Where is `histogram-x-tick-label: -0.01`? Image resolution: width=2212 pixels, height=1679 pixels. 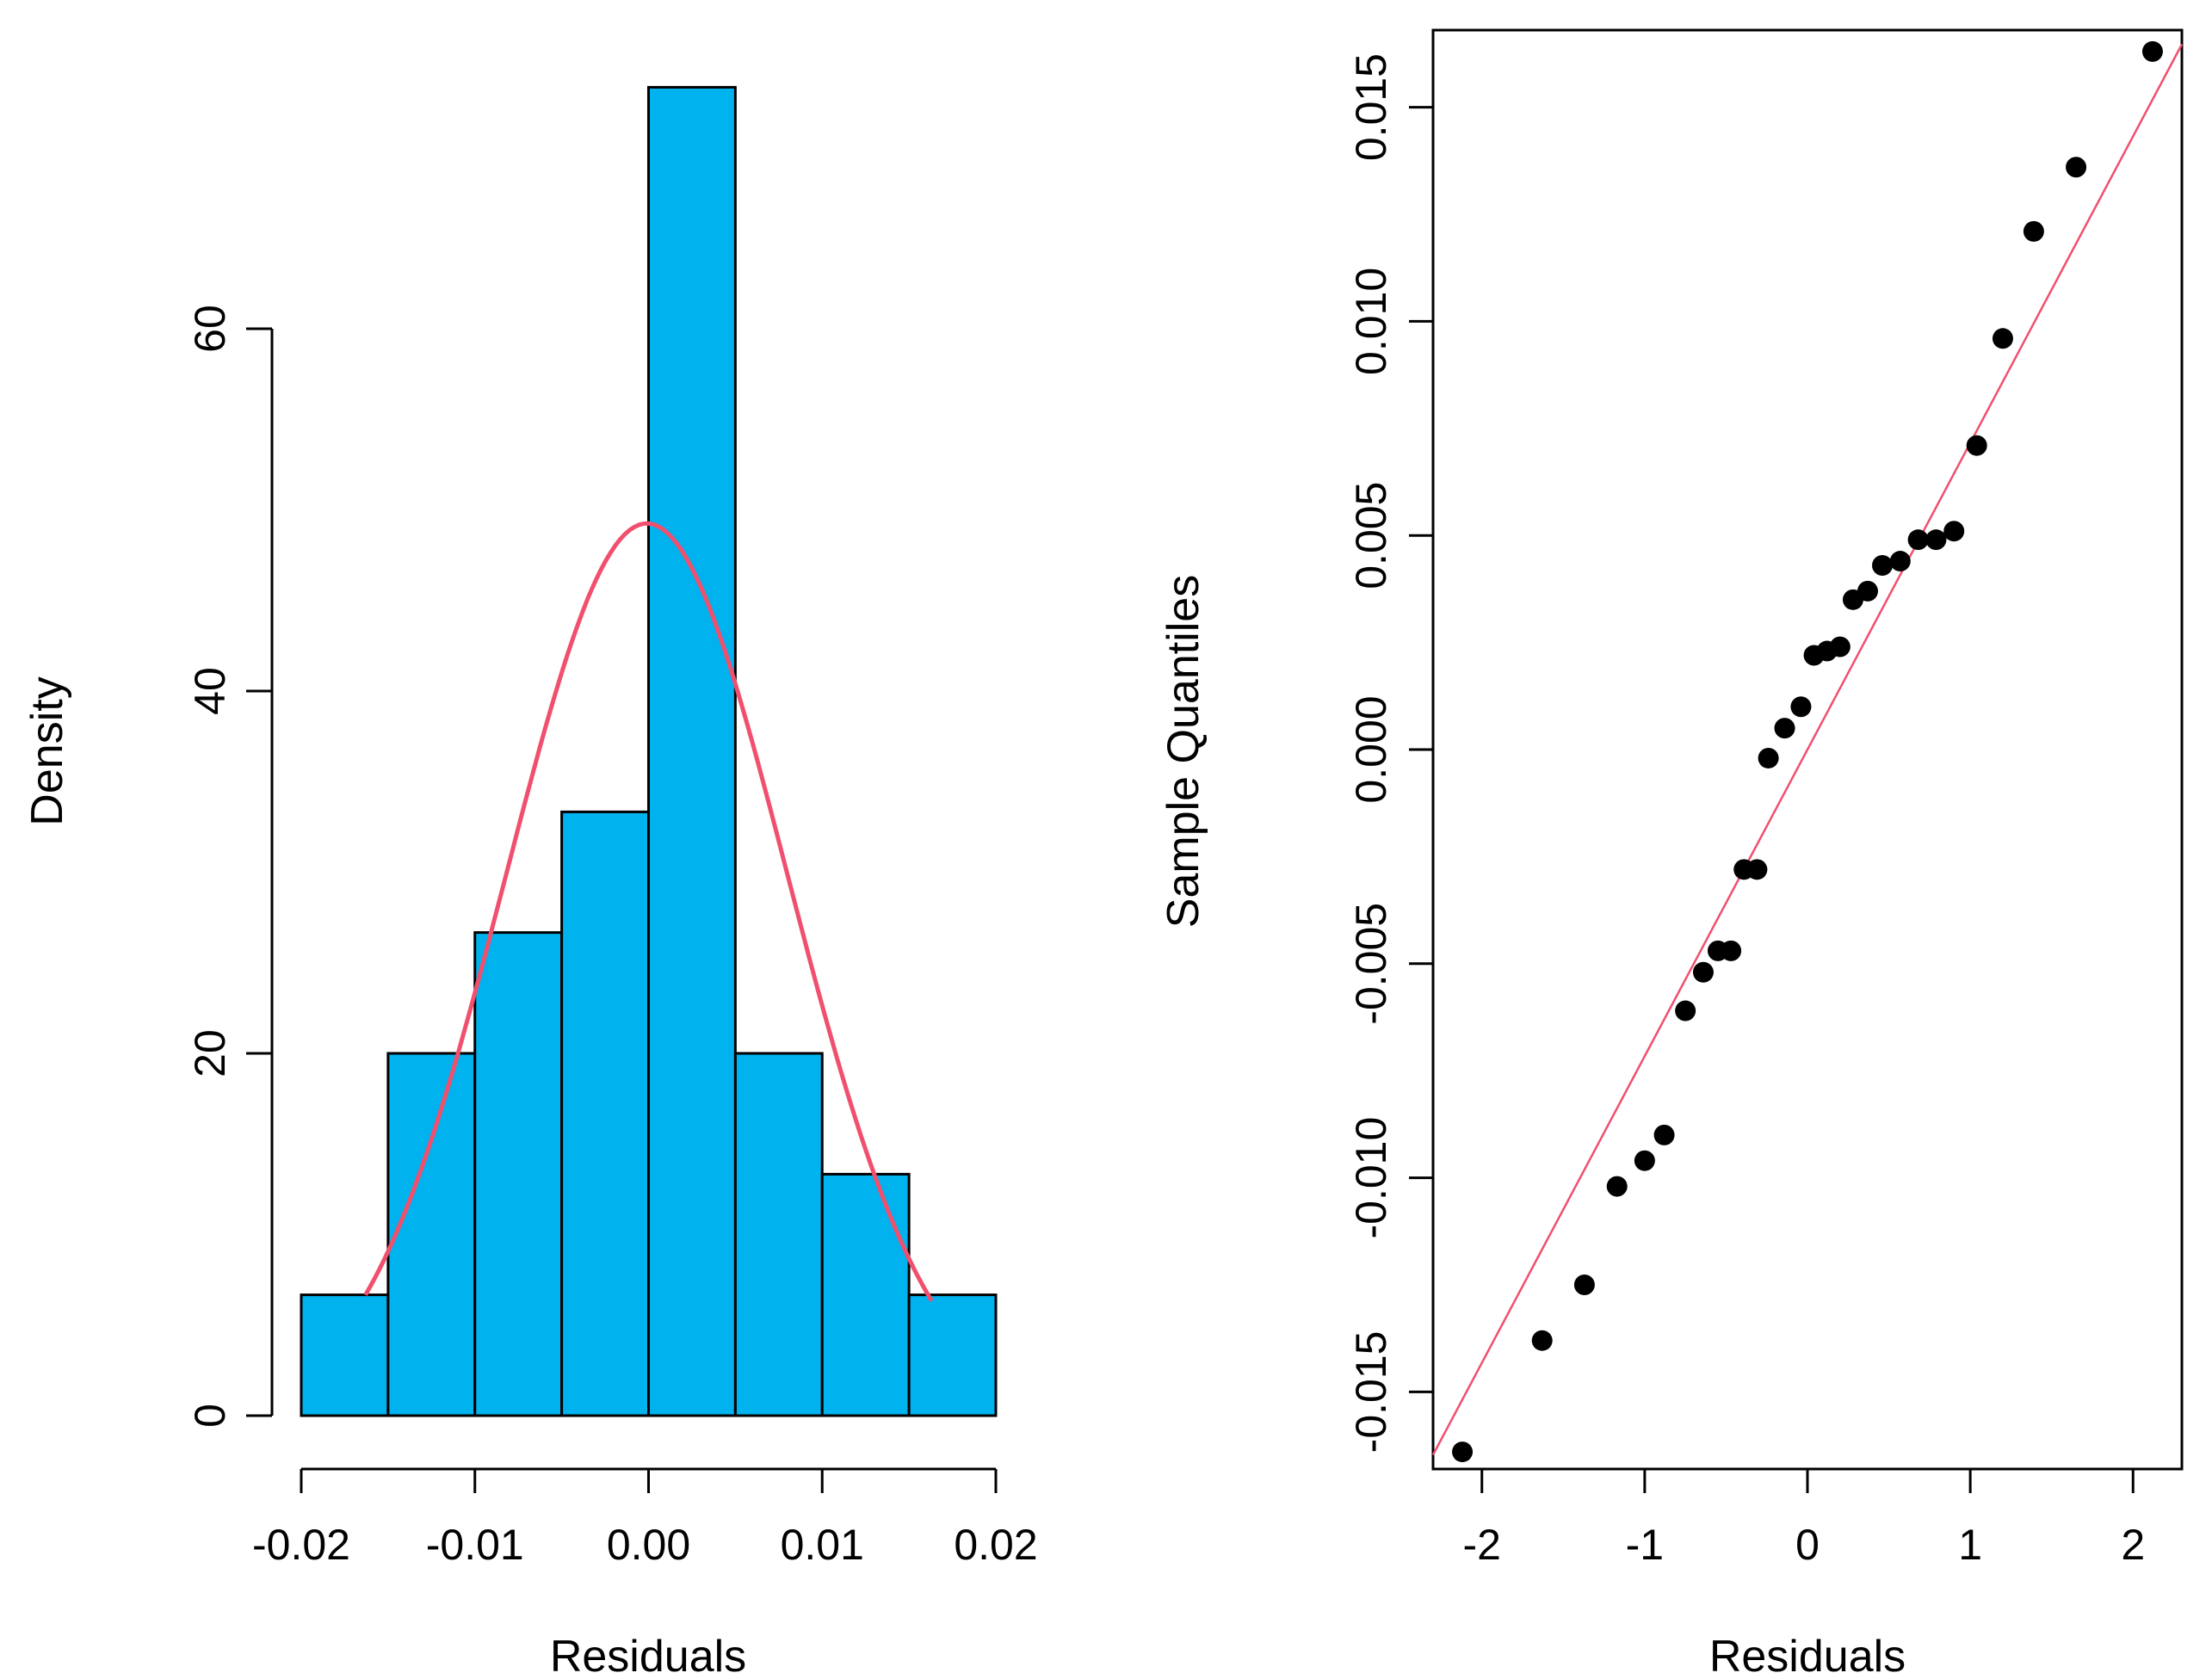
histogram-x-tick-label: -0.01 is located at coordinates (475, 1545).